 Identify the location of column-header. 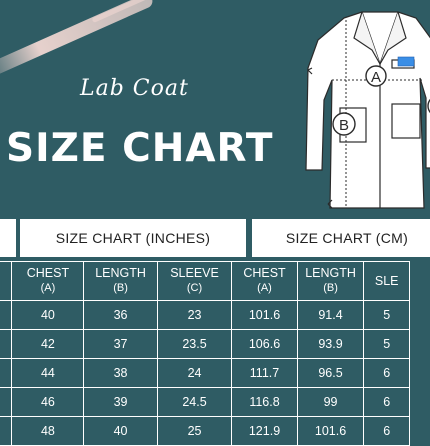
(6, 281).